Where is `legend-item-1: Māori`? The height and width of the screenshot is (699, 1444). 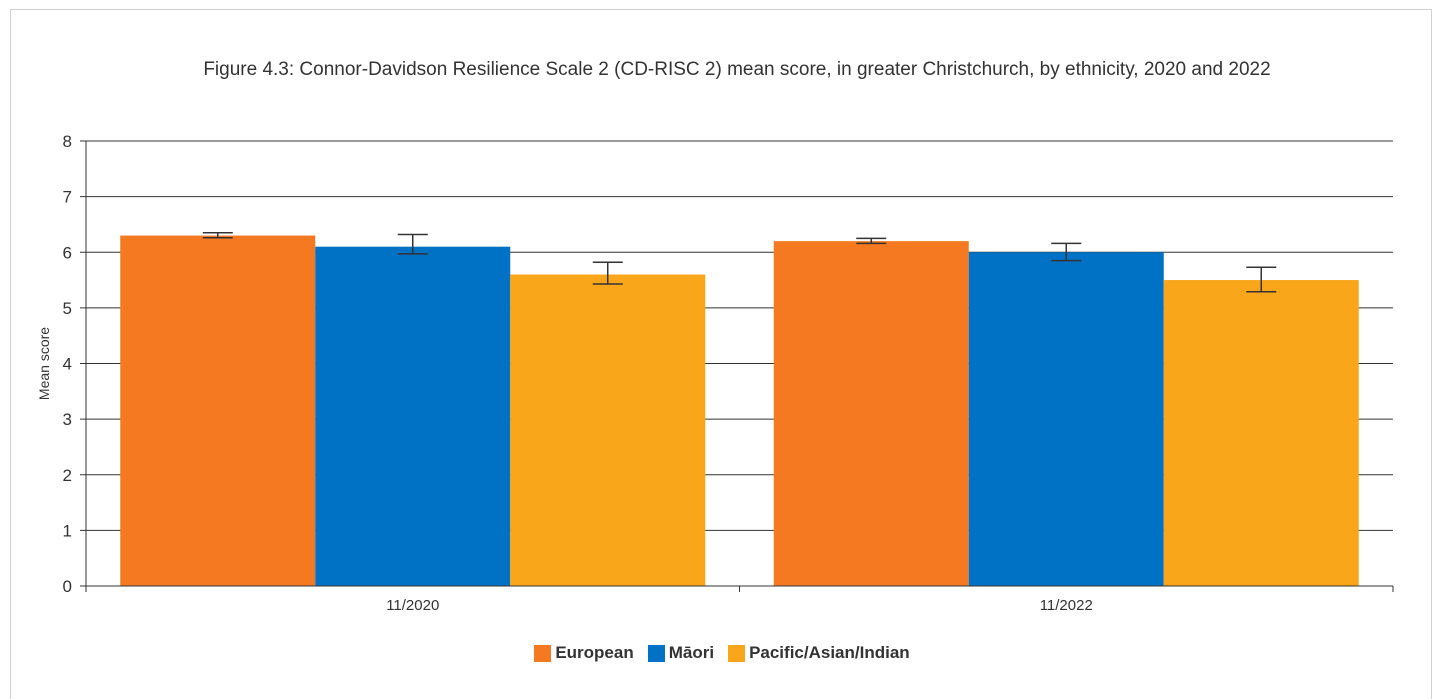
legend-item-1: Māori is located at coordinates (681, 653).